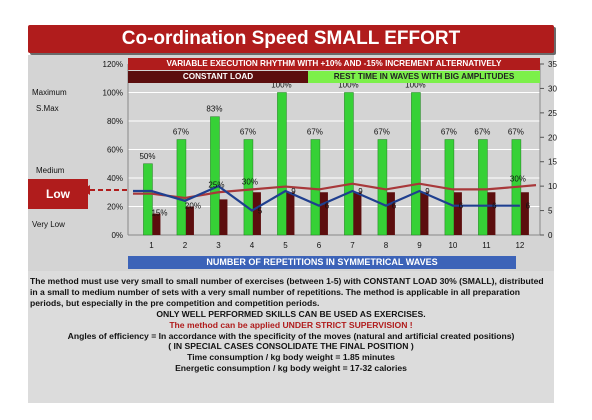 The image size is (592, 420). What do you see at coordinates (159, 213) in the screenshot?
I see `dark-bar-label: 15%` at bounding box center [159, 213].